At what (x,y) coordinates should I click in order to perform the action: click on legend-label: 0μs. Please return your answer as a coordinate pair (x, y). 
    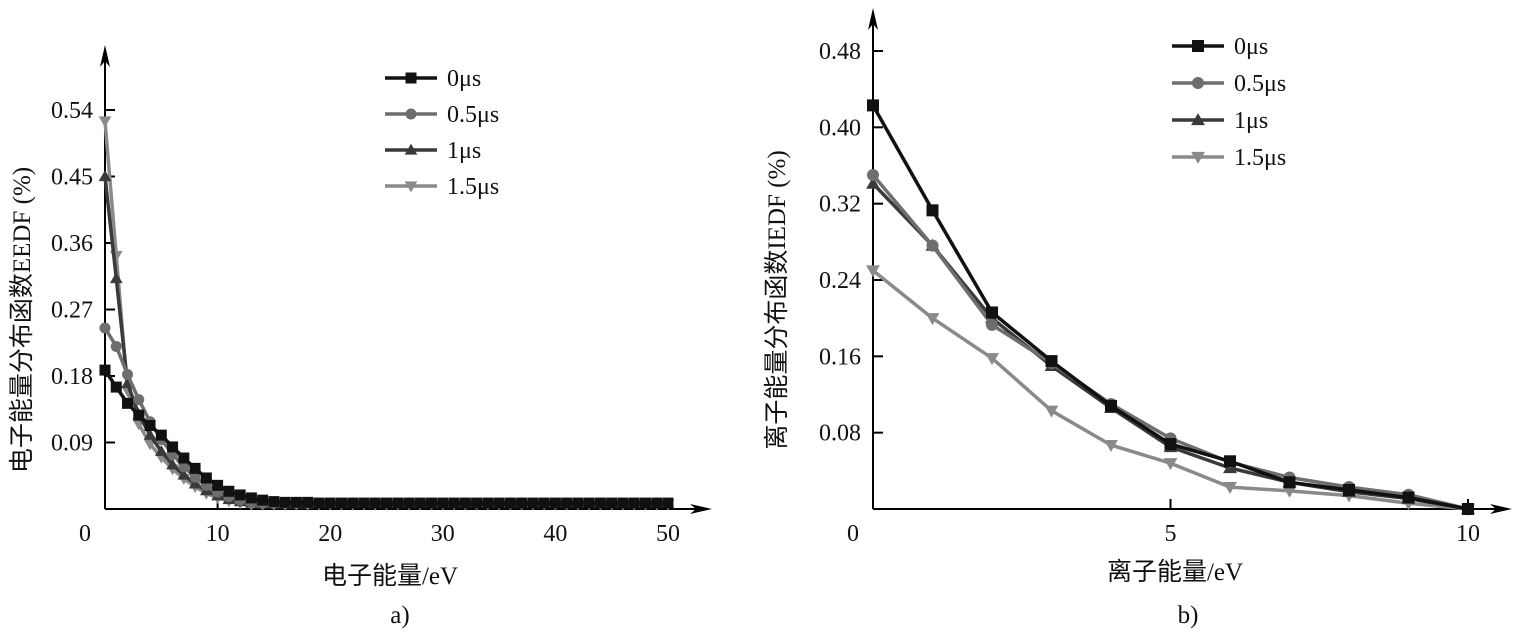
    Looking at the image, I should click on (464, 79).